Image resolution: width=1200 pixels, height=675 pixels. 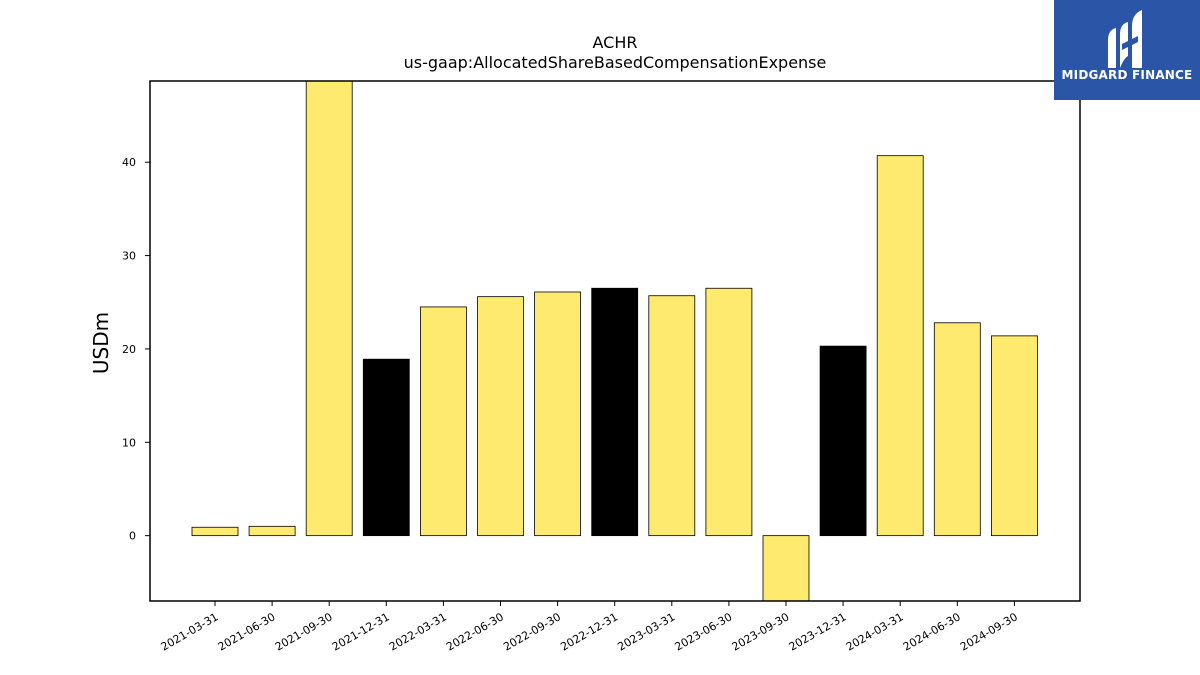 What do you see at coordinates (875, 631) in the screenshot?
I see `x-tick-label: 2024-03-31` at bounding box center [875, 631].